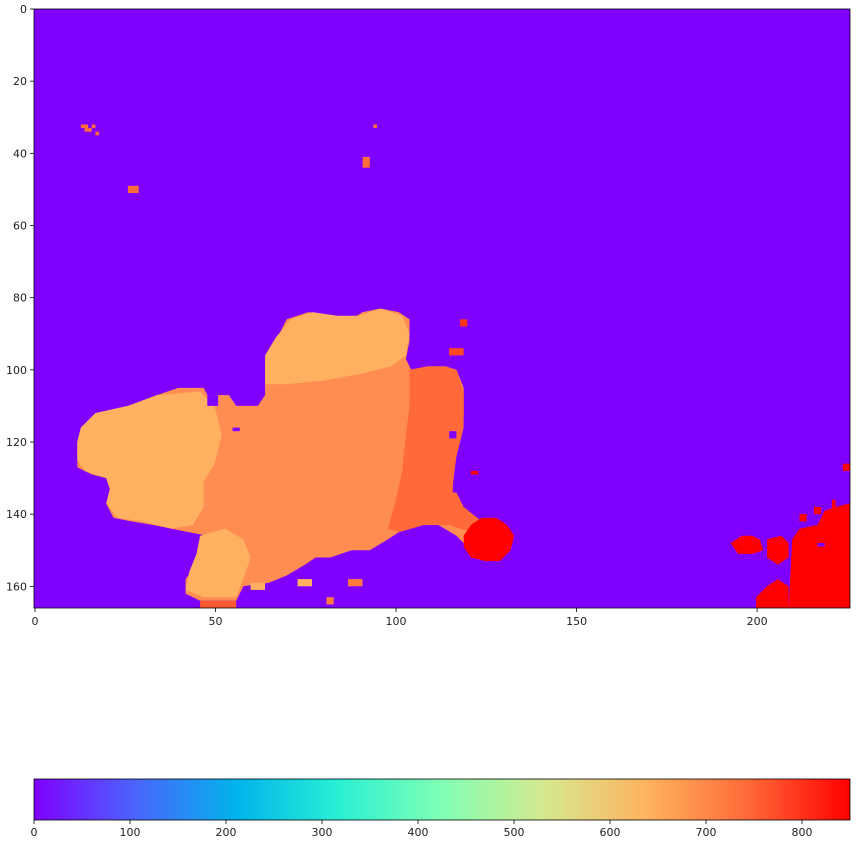 This screenshot has height=844, width=856. Describe the element at coordinates (16, 514) in the screenshot. I see `y-tick-label: 140` at that location.